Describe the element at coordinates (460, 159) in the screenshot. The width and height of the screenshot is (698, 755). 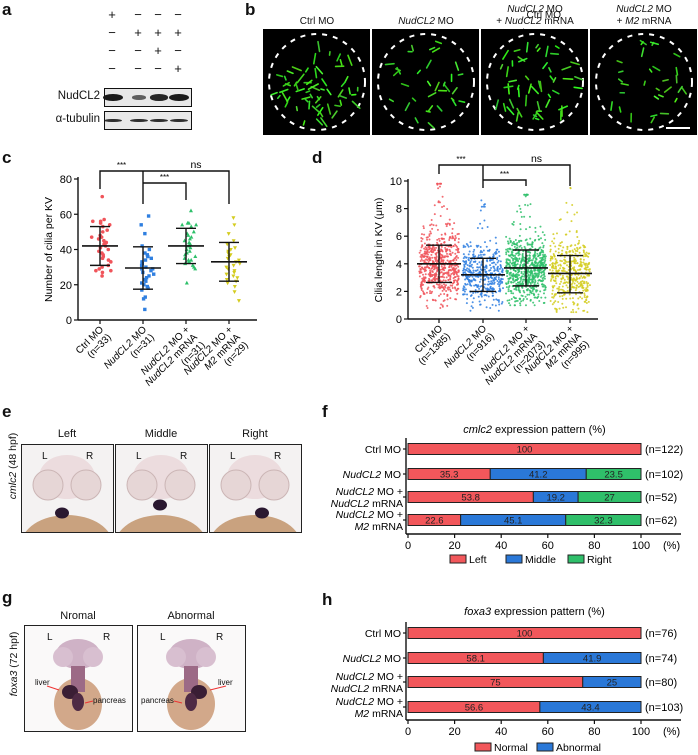
I see `significance-label: ***` at that location.